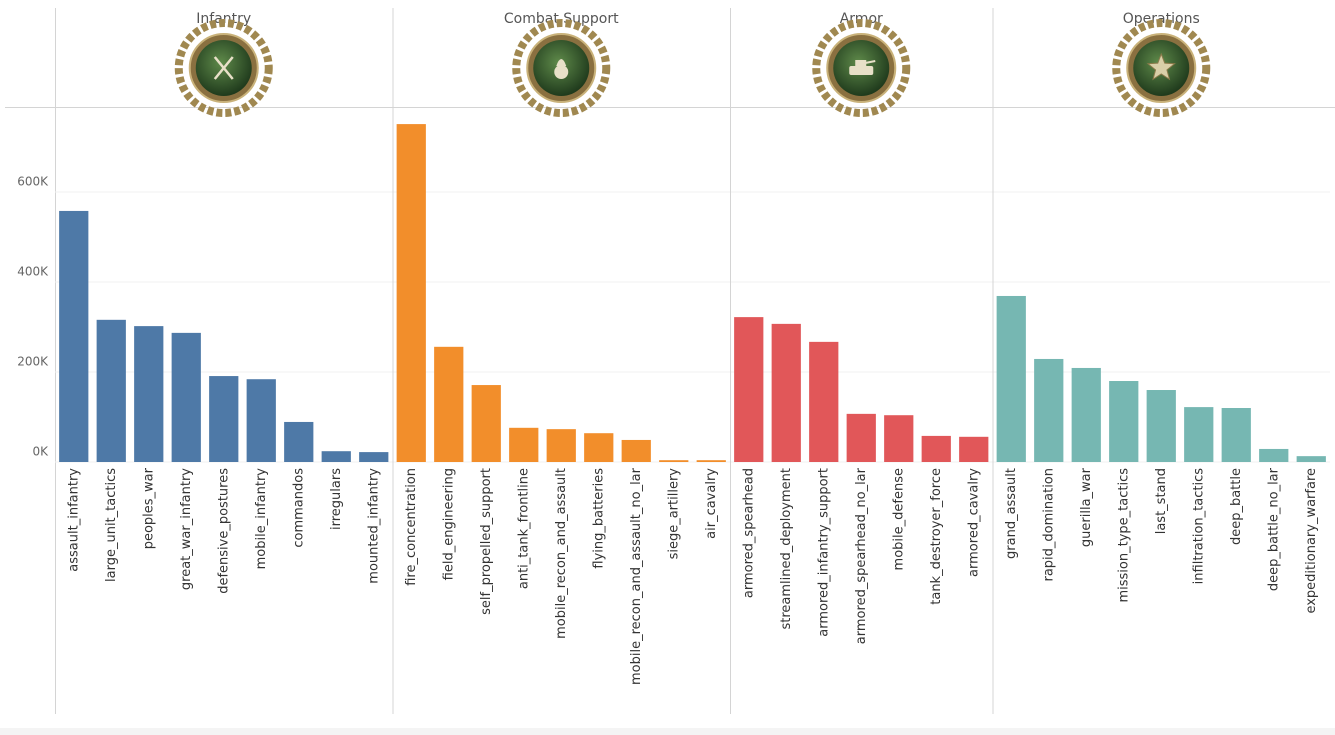  What do you see at coordinates (1048, 525) in the screenshot?
I see `x-tick-label: rapid_domination` at bounding box center [1048, 525].